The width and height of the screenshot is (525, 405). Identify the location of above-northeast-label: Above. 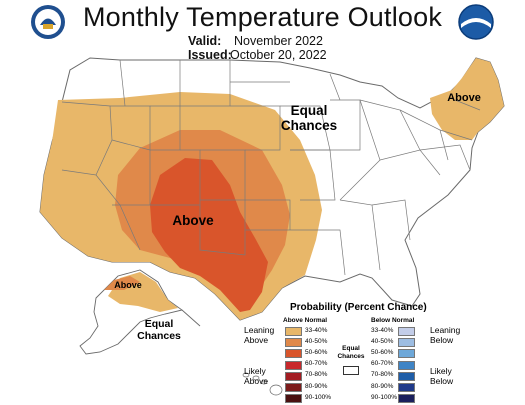
(464, 98).